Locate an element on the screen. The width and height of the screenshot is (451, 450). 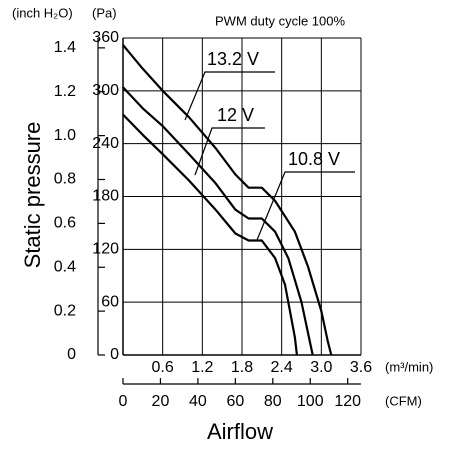
y-tick-label: 360 is located at coordinates (105, 37).